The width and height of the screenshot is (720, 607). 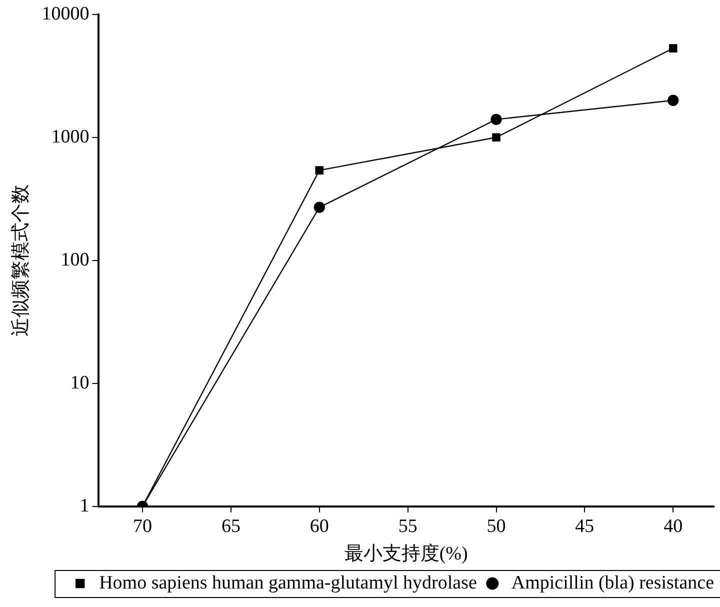 What do you see at coordinates (66, 13) in the screenshot?
I see `y-tick-label: 10000` at bounding box center [66, 13].